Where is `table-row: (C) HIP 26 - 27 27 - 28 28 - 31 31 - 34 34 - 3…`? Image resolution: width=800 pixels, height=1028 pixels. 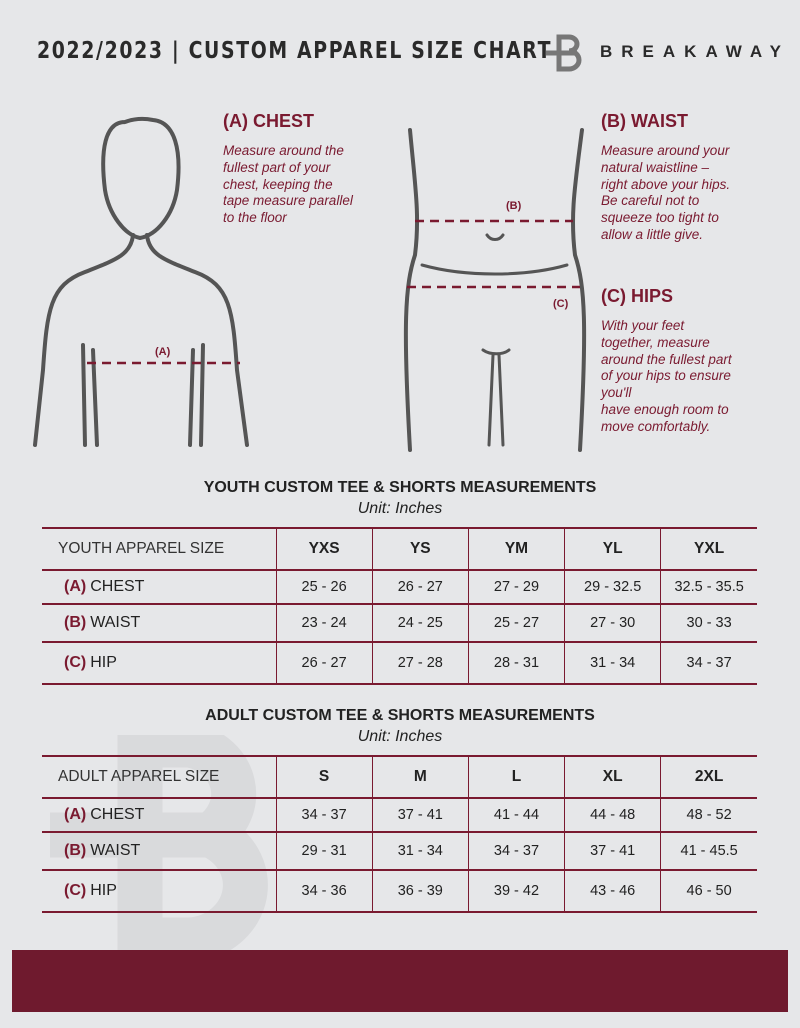
table-row: (C) HIP 26 - 27 27 - 28 28 - 31 31 - 34 34 - 3… is located at coordinates (399, 663).